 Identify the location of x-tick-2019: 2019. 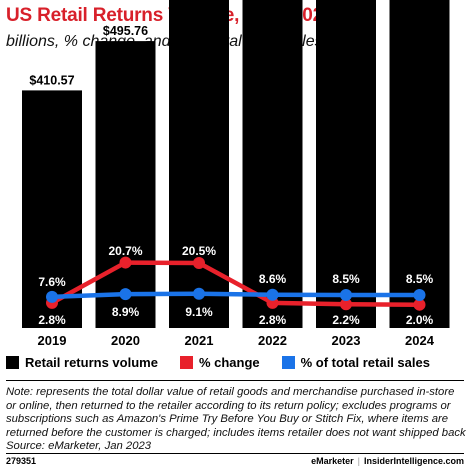
(52, 340).